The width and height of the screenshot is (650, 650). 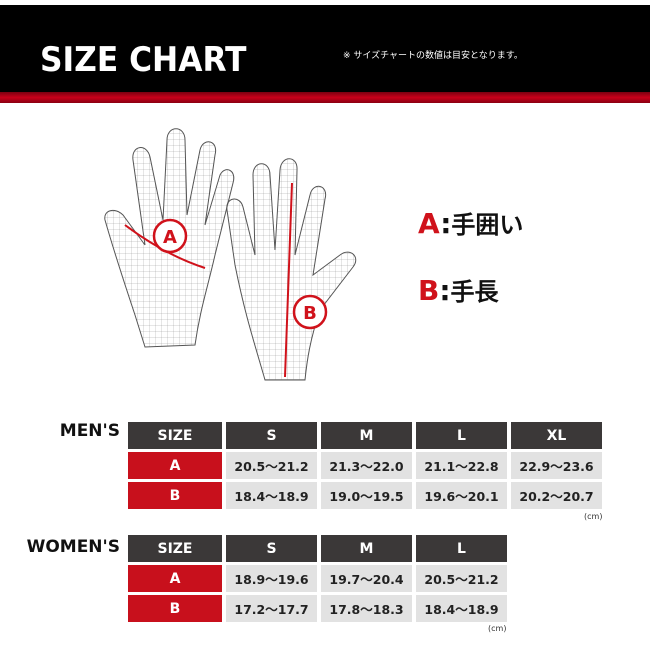 I want to click on marker-a-label: A, so click(x=170, y=237).